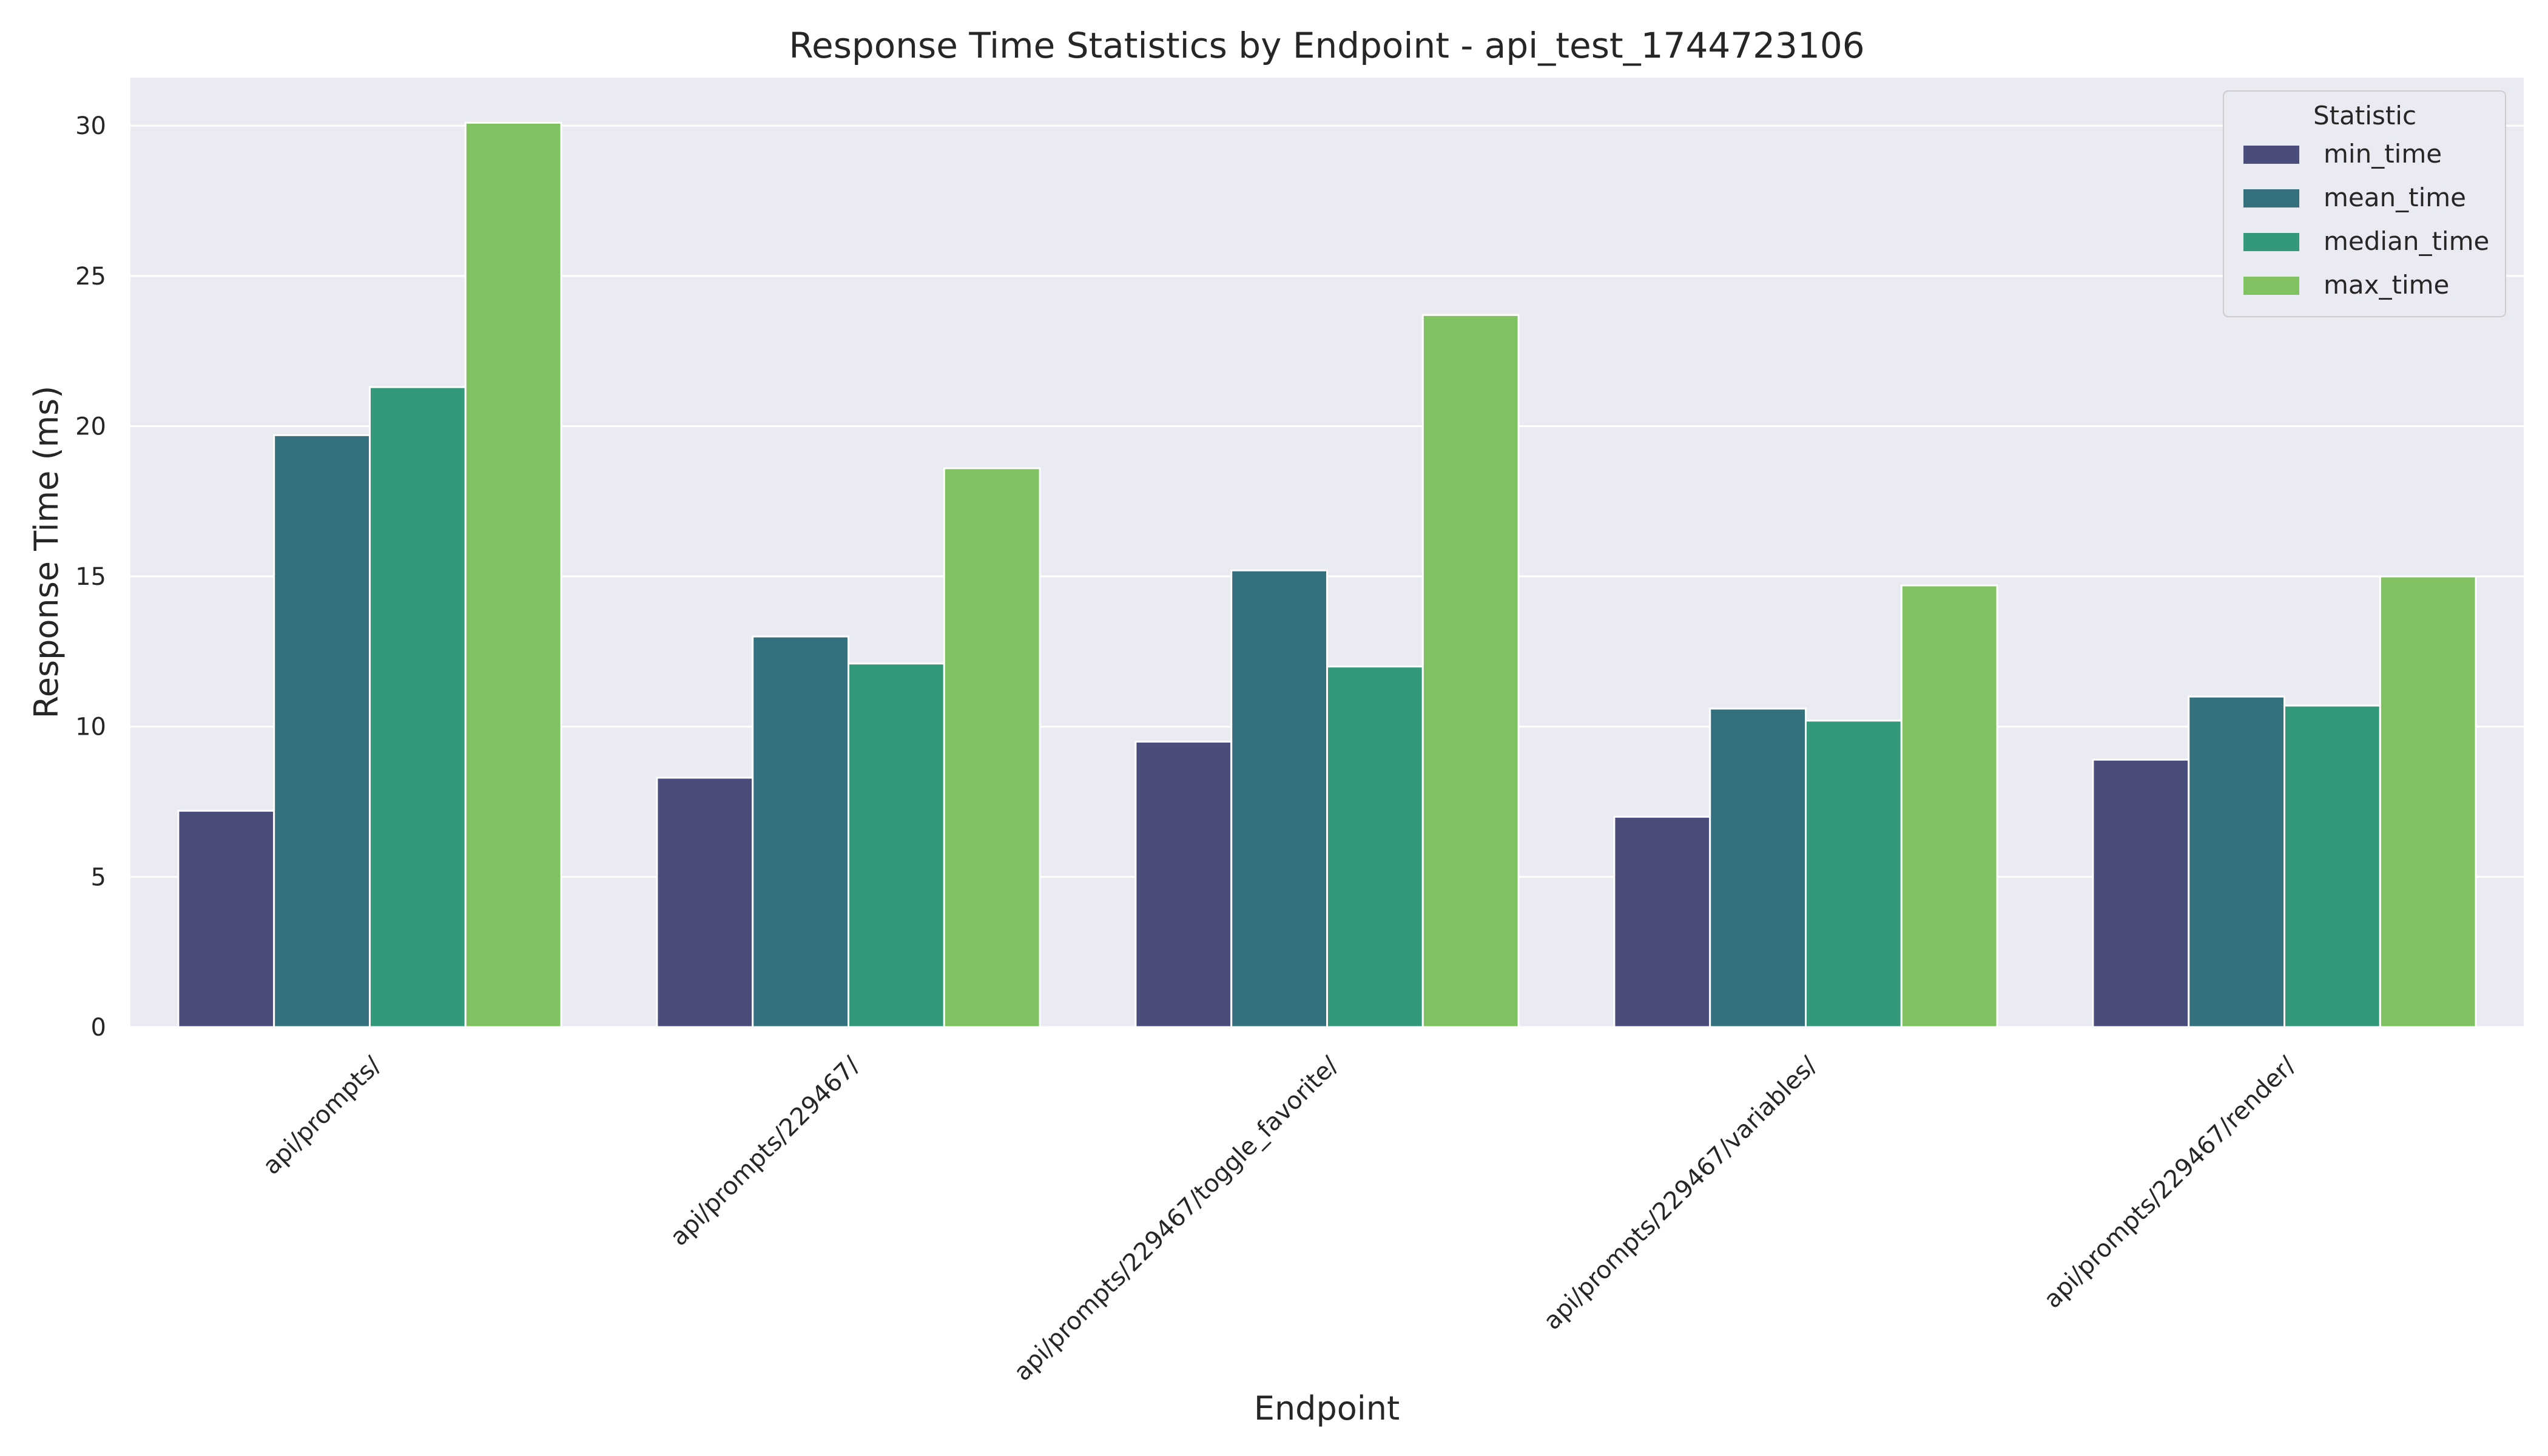 This screenshot has width=2548, height=1456. I want to click on y-tick-label: 15, so click(90, 577).